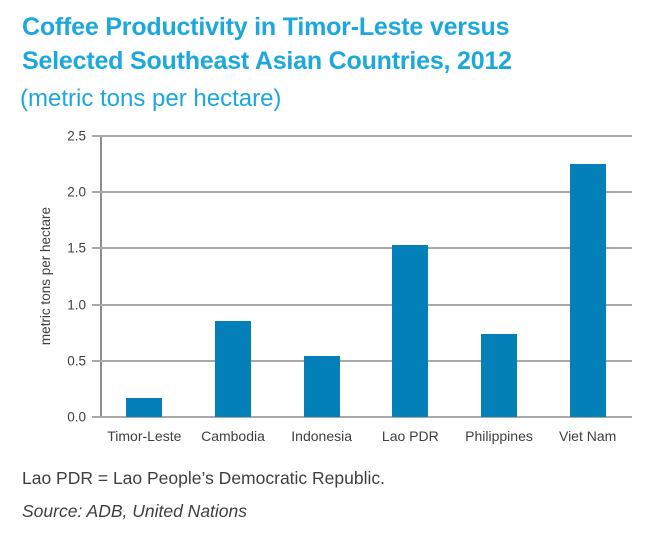  Describe the element at coordinates (410, 331) in the screenshot. I see `bar-lao-pdr` at that location.